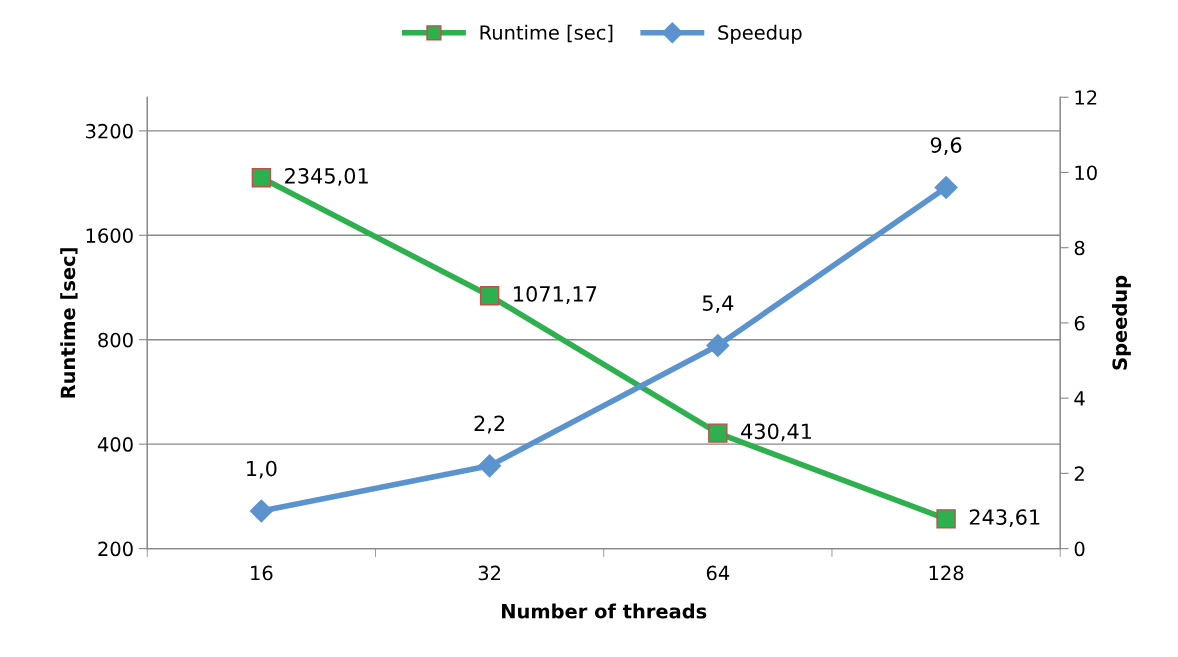 The width and height of the screenshot is (1178, 657). Describe the element at coordinates (718, 304) in the screenshot. I see `data-label: 5,4` at that location.